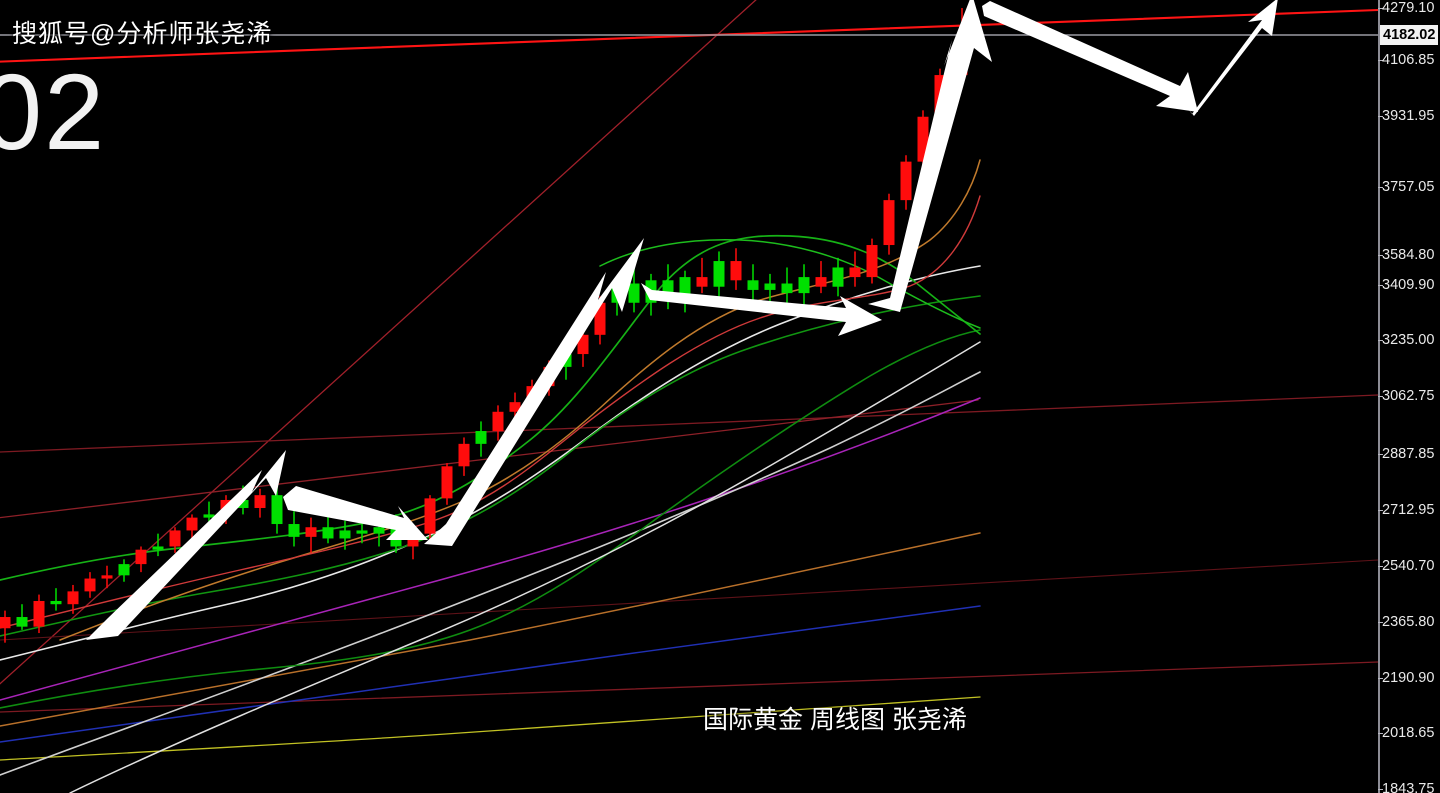 The height and width of the screenshot is (793, 1440). What do you see at coordinates (1409, 35) in the screenshot?
I see `current-price-tag: 4182.02` at bounding box center [1409, 35].